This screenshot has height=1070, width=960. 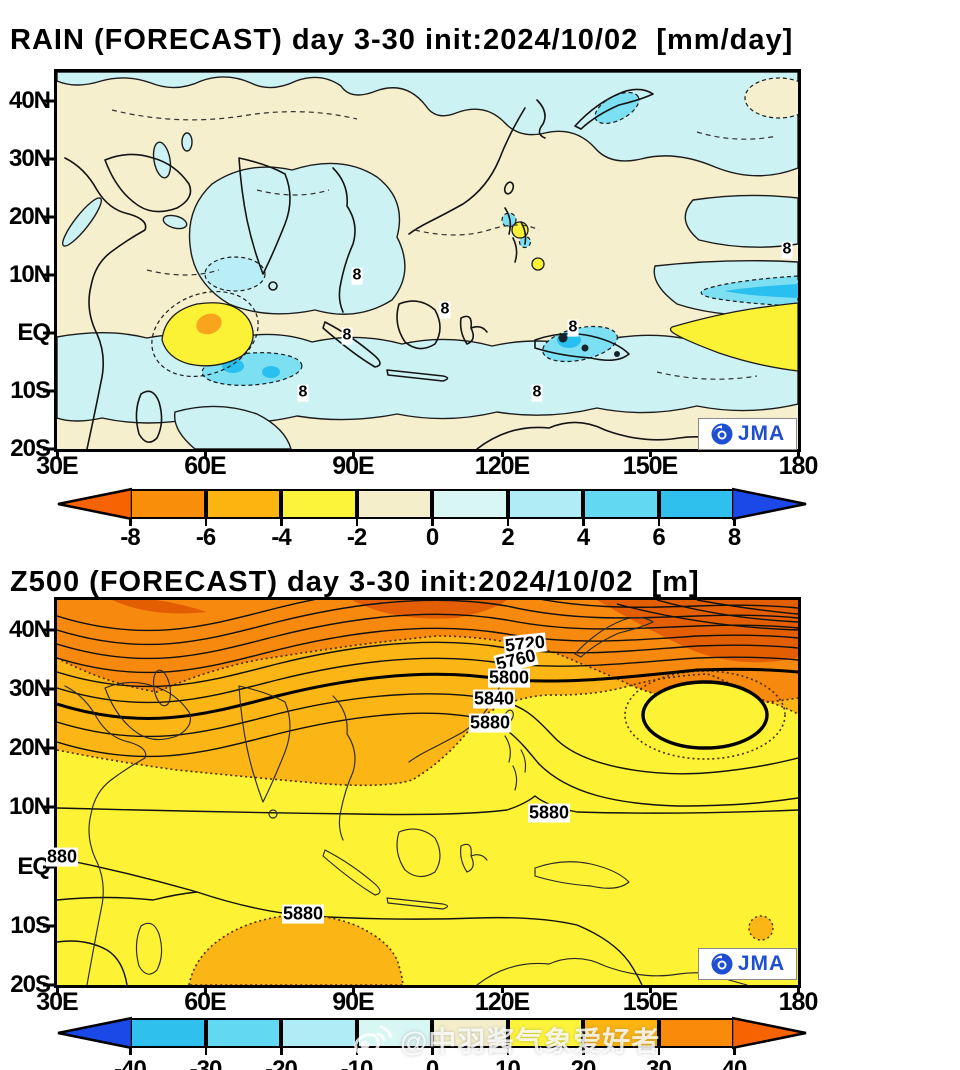 What do you see at coordinates (281, 537) in the screenshot?
I see `colorbar-tick-label: -4` at bounding box center [281, 537].